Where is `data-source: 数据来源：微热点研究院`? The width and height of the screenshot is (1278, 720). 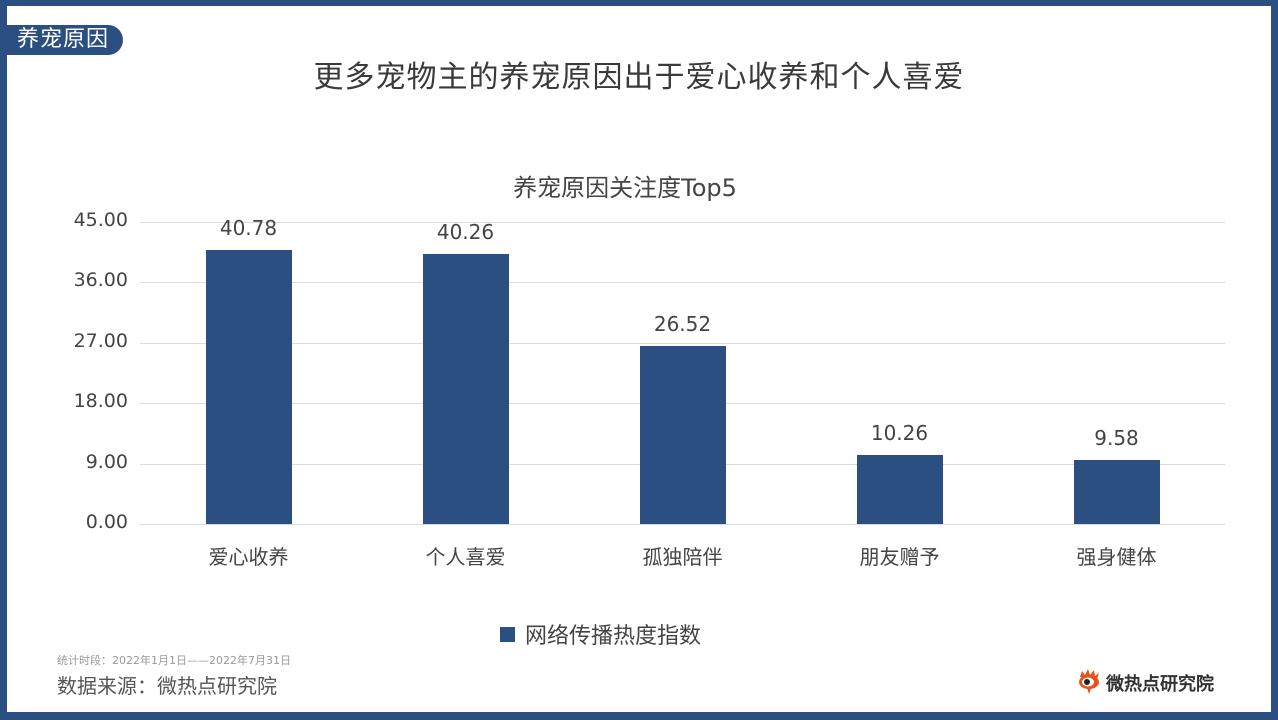 data-source: 数据来源：微热点研究院 is located at coordinates (167, 686).